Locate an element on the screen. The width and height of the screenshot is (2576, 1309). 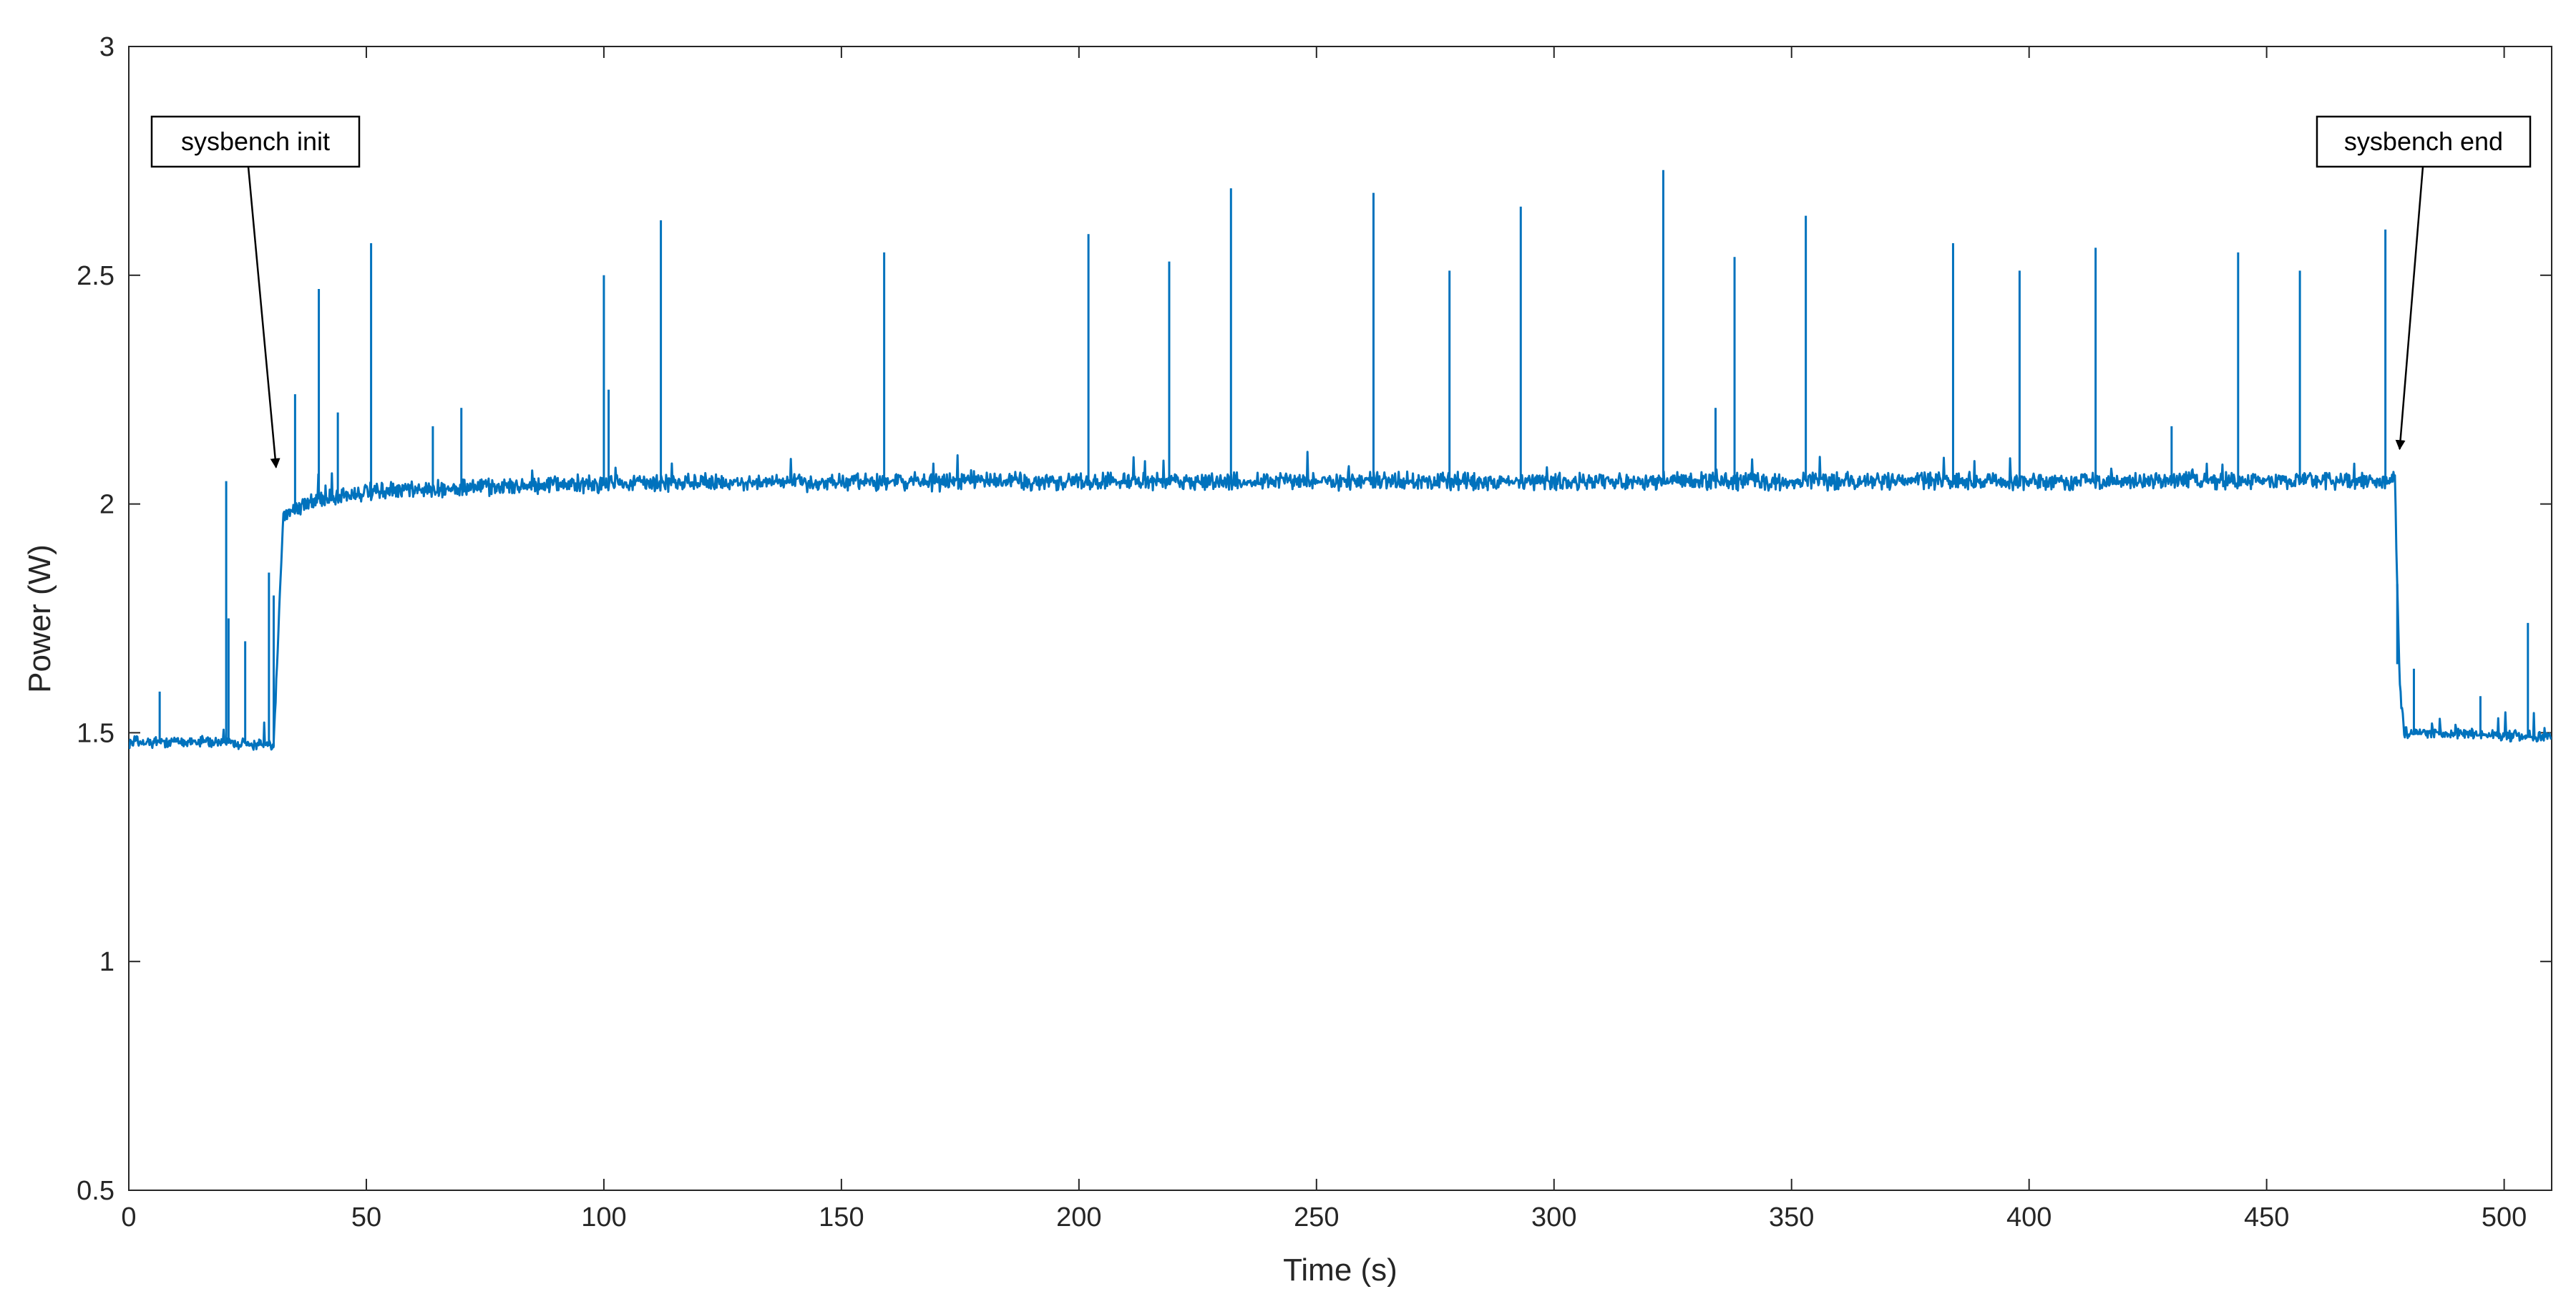
x-tick-label: 300 is located at coordinates (1553, 1217).